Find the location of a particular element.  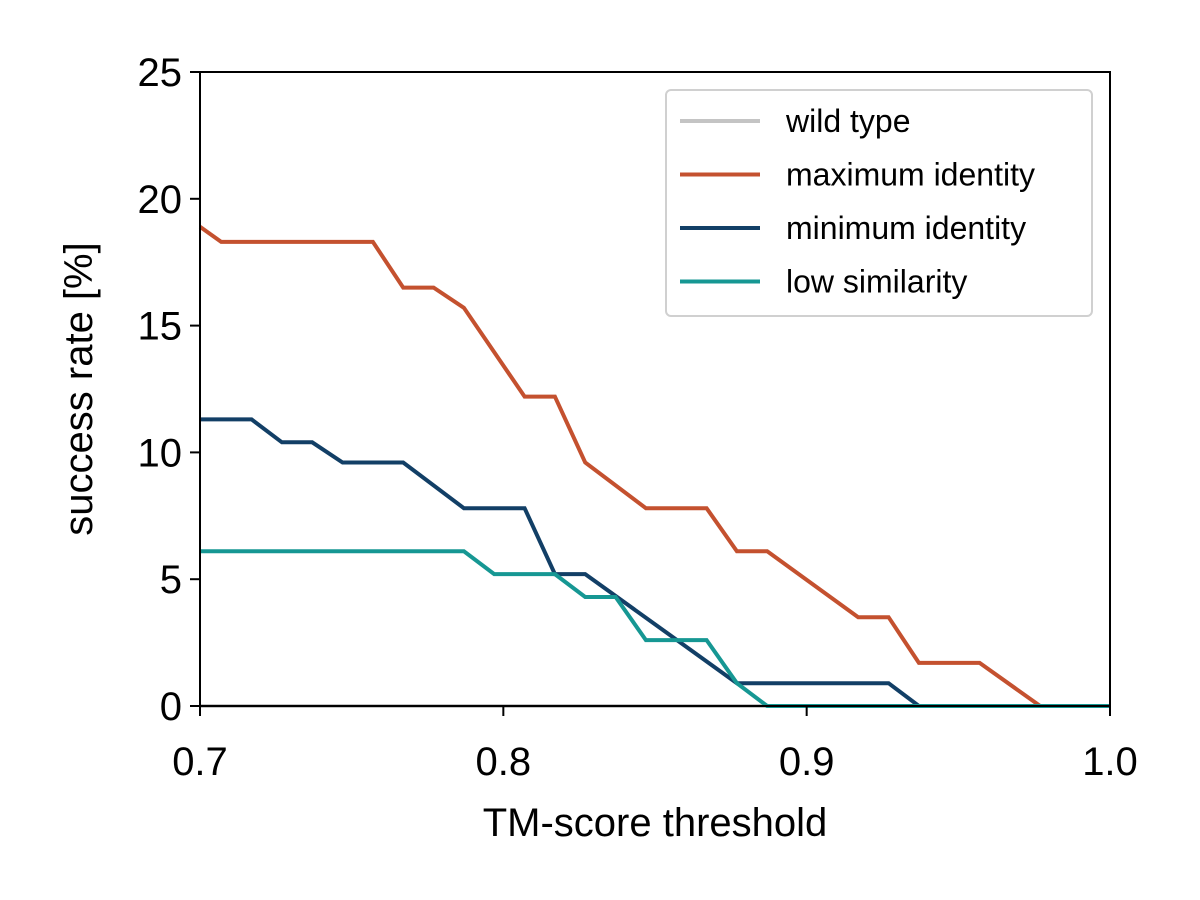

x-tick-label: 1.0 is located at coordinates (1110, 762).